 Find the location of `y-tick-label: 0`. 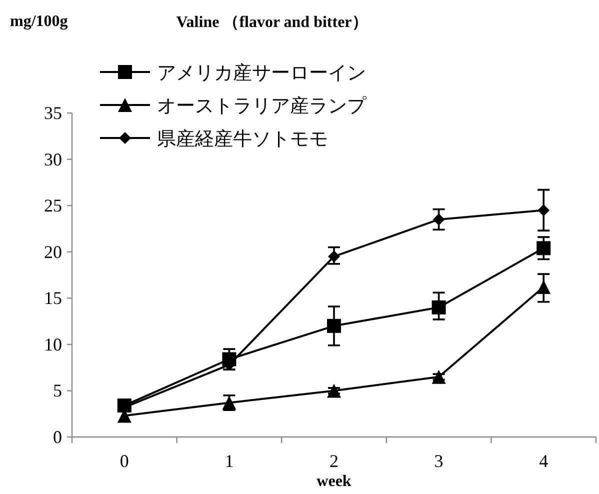

y-tick-label: 0 is located at coordinates (57, 437).